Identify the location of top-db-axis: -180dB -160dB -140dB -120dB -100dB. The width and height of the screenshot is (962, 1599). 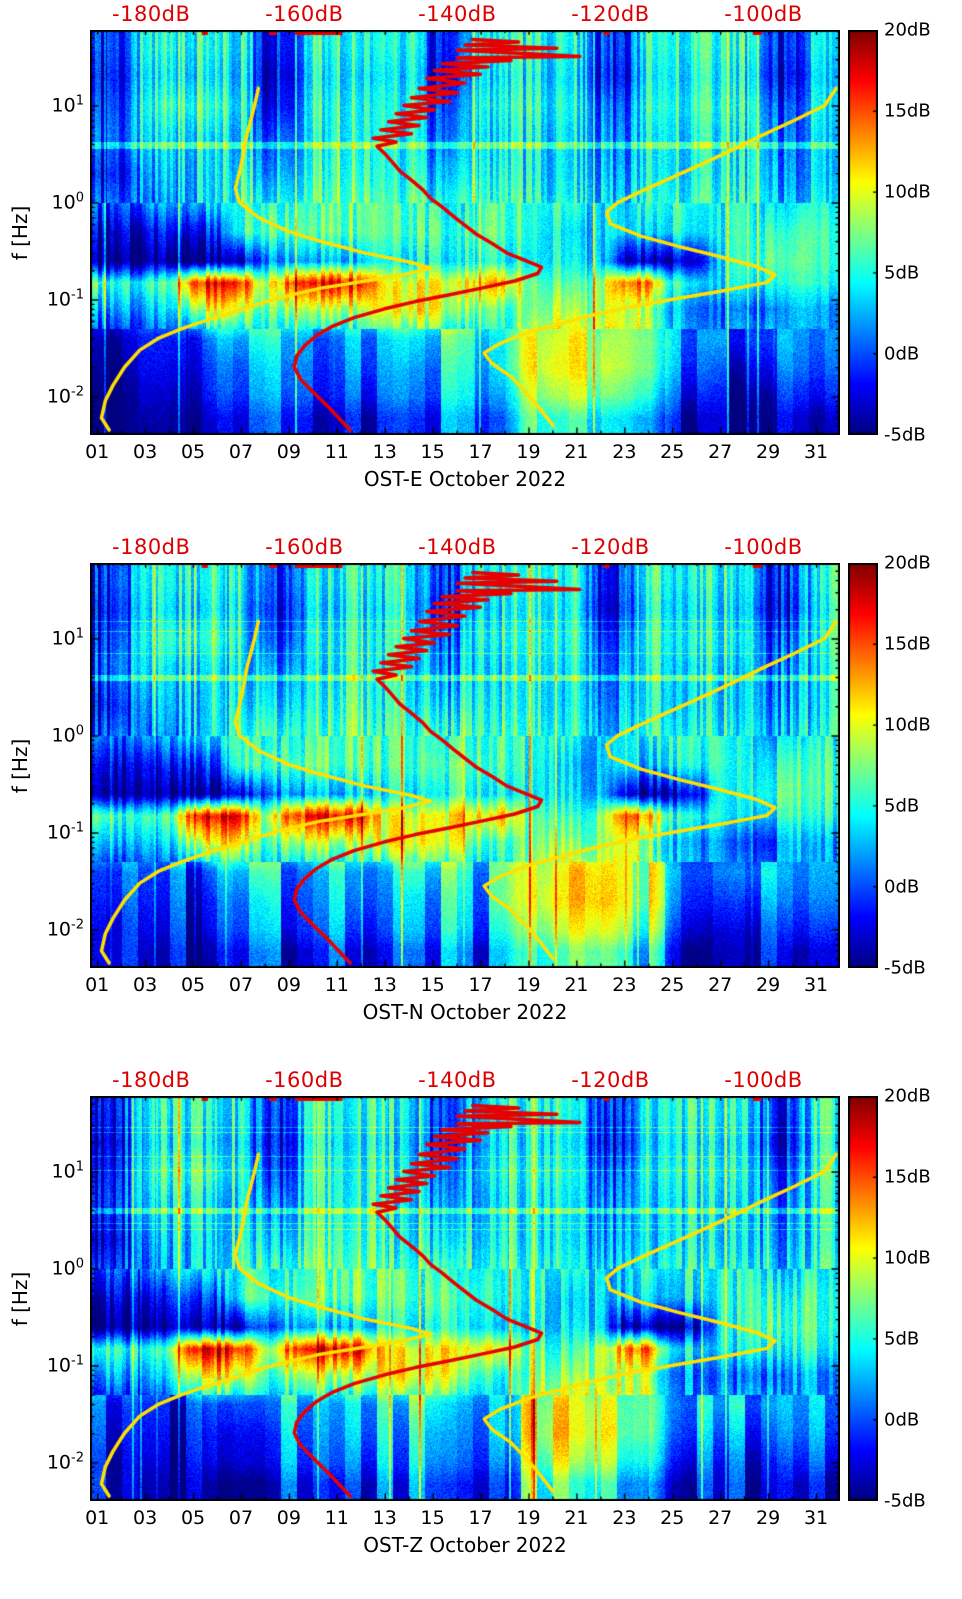
(481, 15).